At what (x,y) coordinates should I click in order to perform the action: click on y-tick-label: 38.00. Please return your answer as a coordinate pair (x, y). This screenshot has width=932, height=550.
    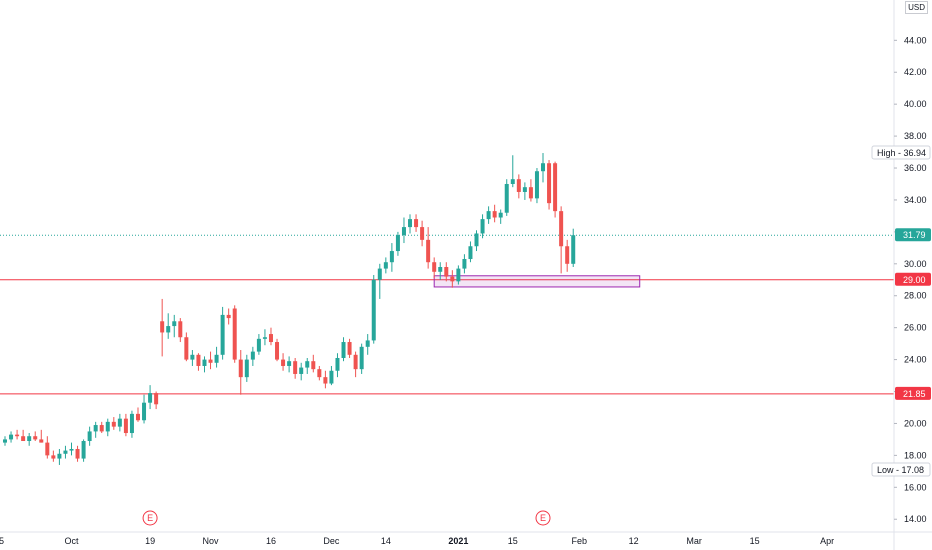
    Looking at the image, I should click on (915, 136).